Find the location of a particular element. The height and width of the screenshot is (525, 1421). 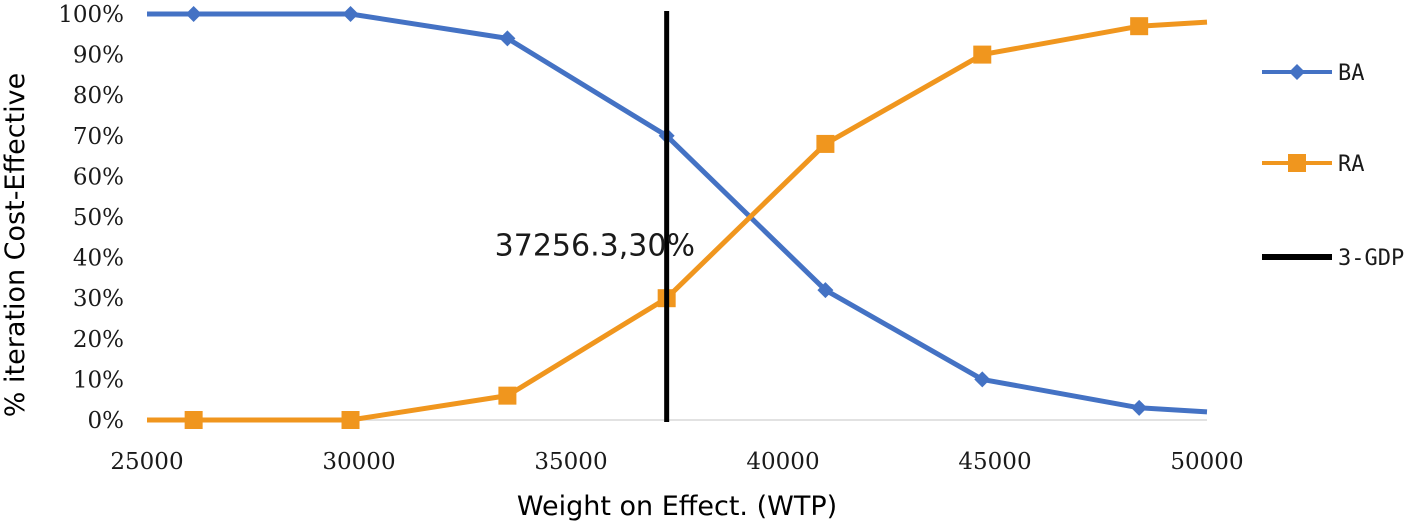

x-axis-ticks: 25000 30000 35000 40000 45000 50000 is located at coordinates (676, 462).